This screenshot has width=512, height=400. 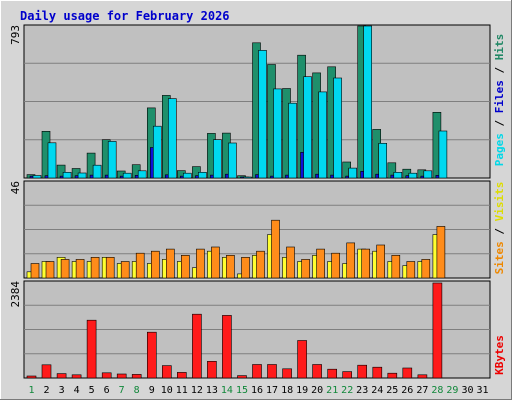 I want to click on x-tick-day-28: 28, so click(x=437, y=390).